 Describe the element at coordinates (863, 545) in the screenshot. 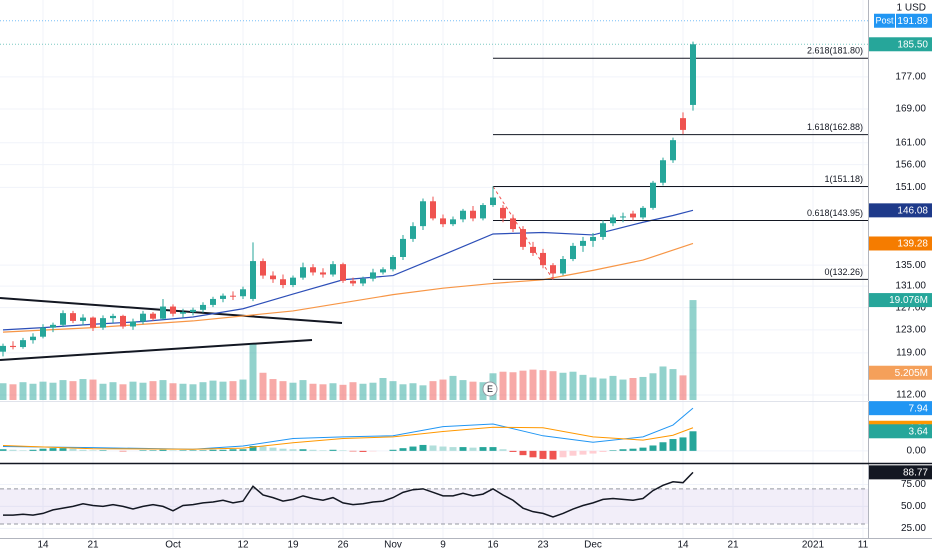

I see `x-tick-label: 11` at that location.